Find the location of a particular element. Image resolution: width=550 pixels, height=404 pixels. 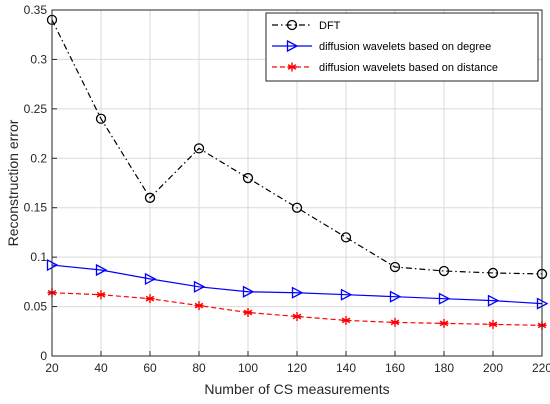

legend-item: diffusion wavelets based on distance is located at coordinates (385, 68).